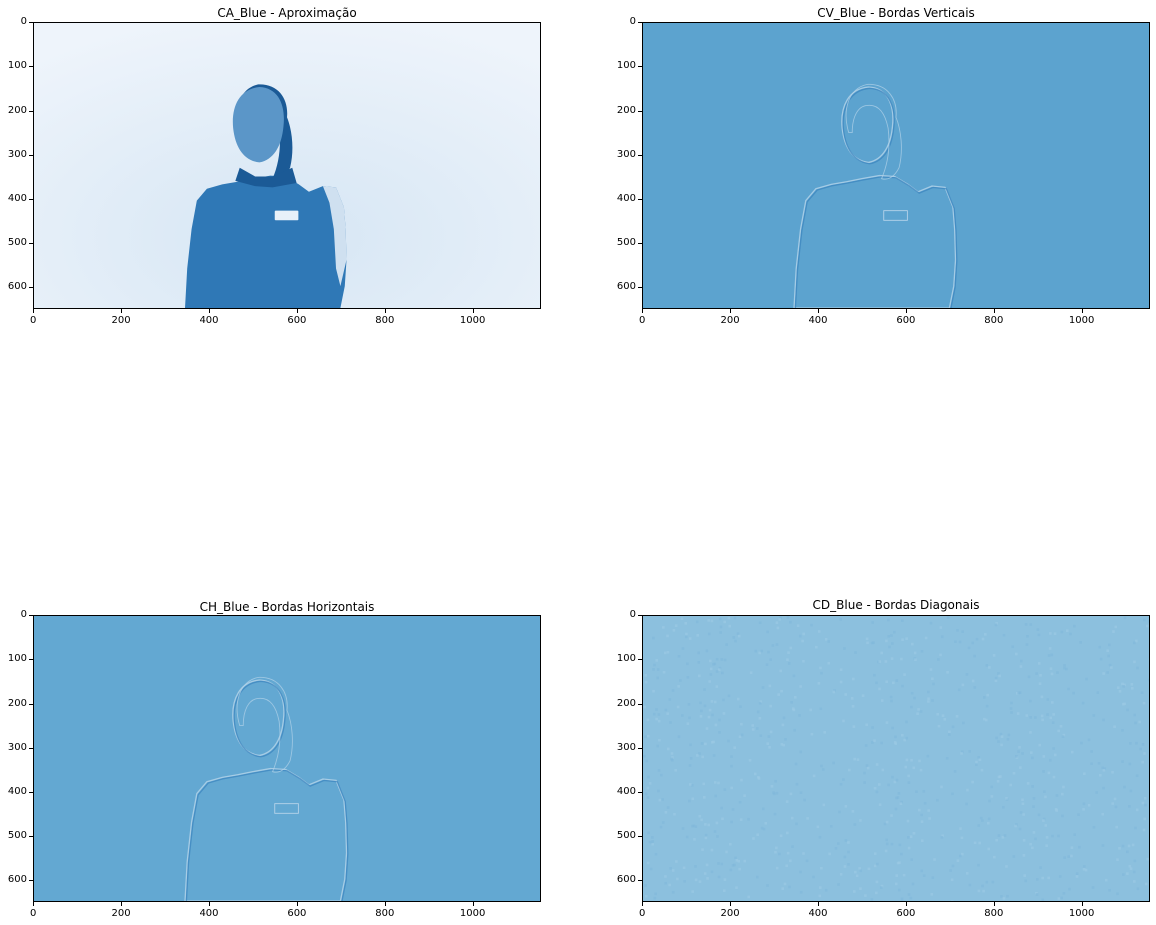 The width and height of the screenshot is (1156, 925). I want to click on hood-collar, so click(266, 177).